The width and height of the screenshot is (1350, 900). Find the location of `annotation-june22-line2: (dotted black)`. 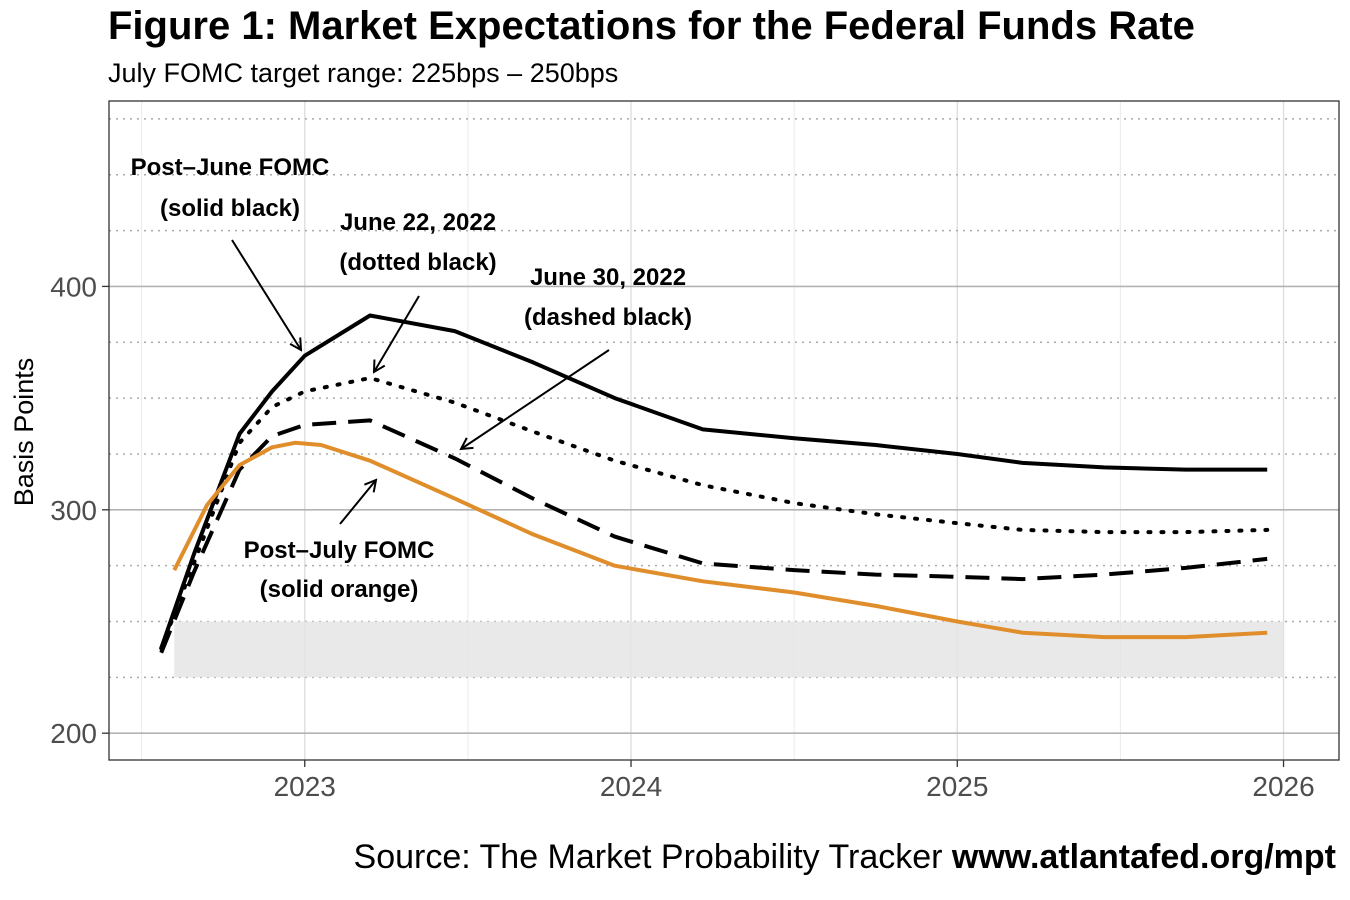

annotation-june22-line2: (dotted black) is located at coordinates (417, 262).